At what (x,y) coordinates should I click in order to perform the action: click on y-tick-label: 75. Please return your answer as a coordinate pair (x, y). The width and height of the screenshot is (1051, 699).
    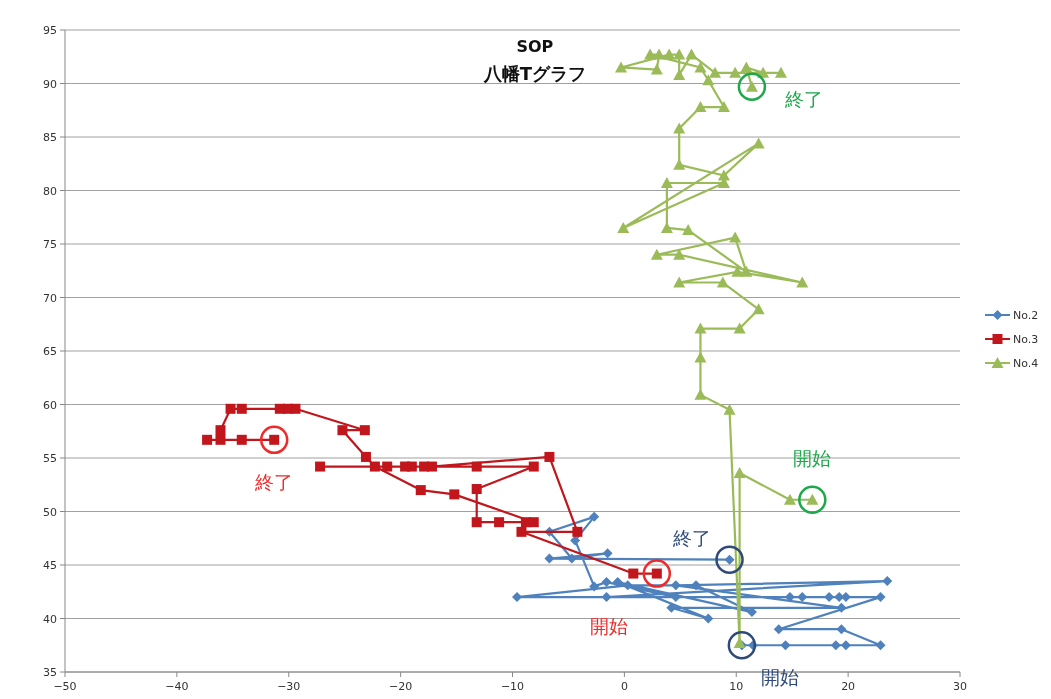
    Looking at the image, I should click on (50, 244).